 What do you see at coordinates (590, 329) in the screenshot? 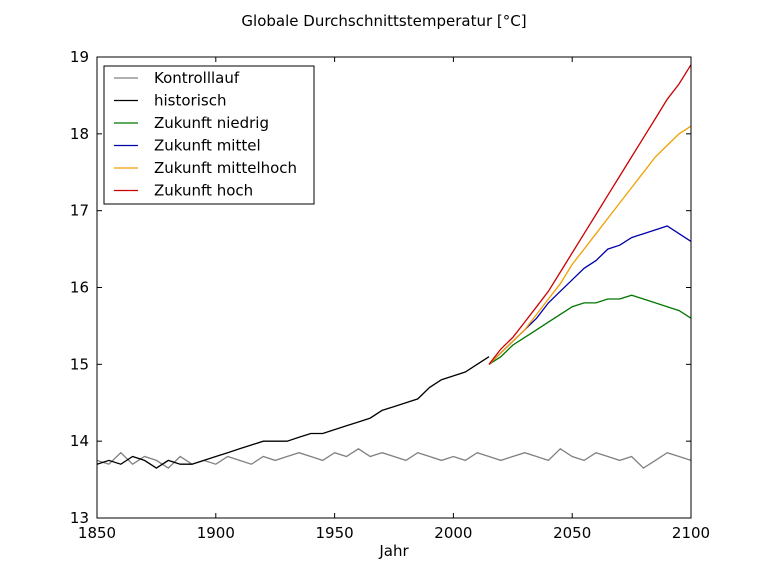
I see `series-line-zukunft-niedrig` at bounding box center [590, 329].